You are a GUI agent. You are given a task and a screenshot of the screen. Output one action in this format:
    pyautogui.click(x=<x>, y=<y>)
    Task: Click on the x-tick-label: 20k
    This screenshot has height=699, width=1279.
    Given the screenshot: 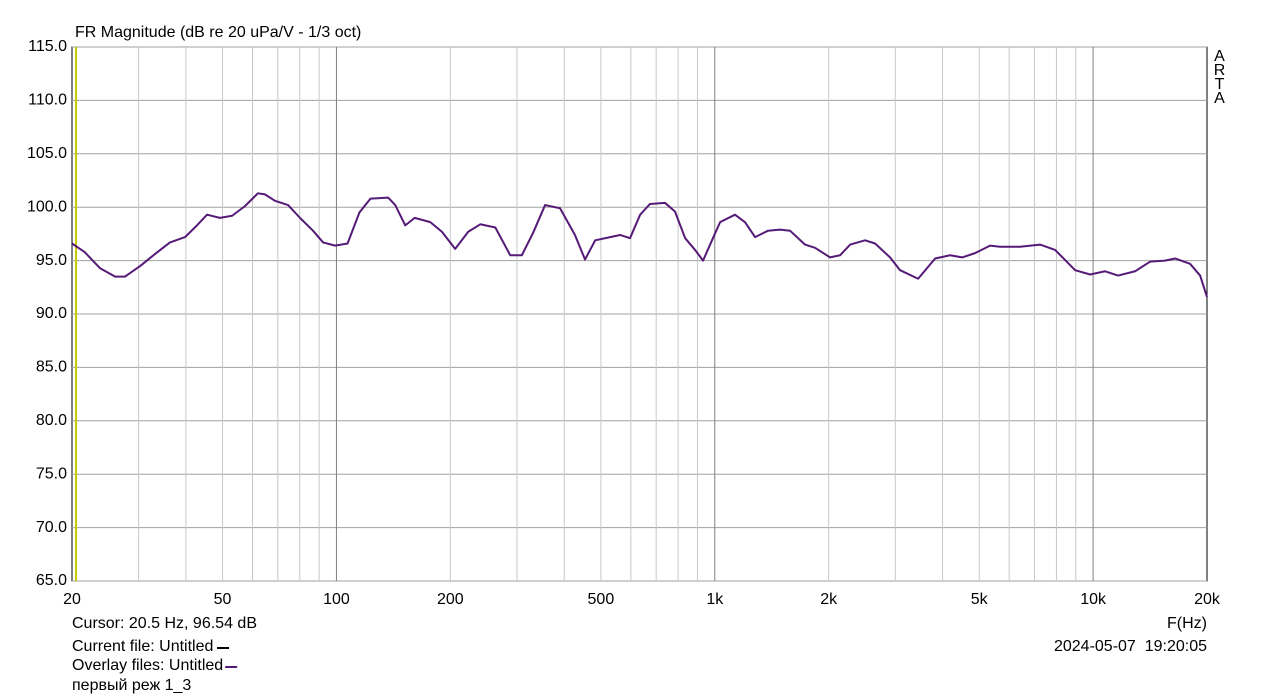 What is the action you would take?
    pyautogui.click(x=1207, y=599)
    